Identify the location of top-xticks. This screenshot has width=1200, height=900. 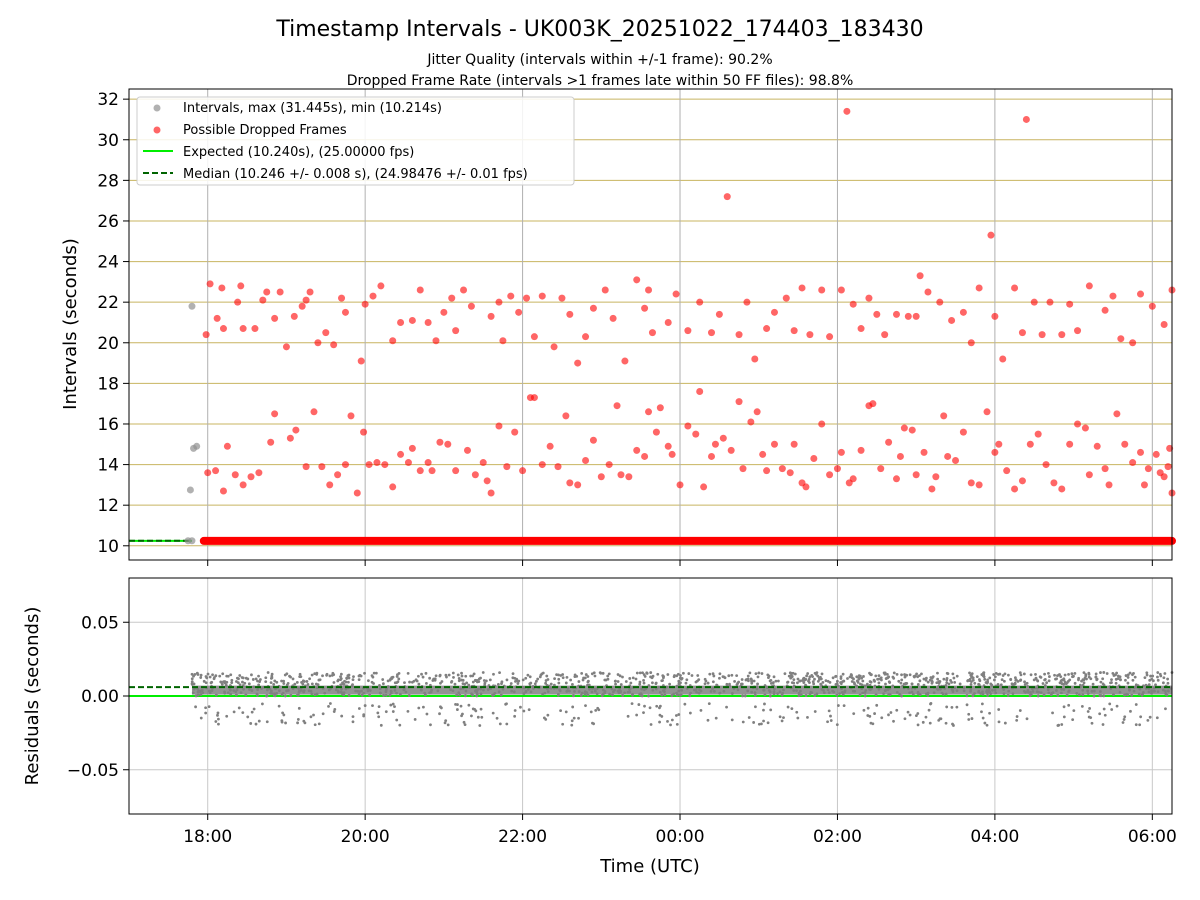
(680, 563).